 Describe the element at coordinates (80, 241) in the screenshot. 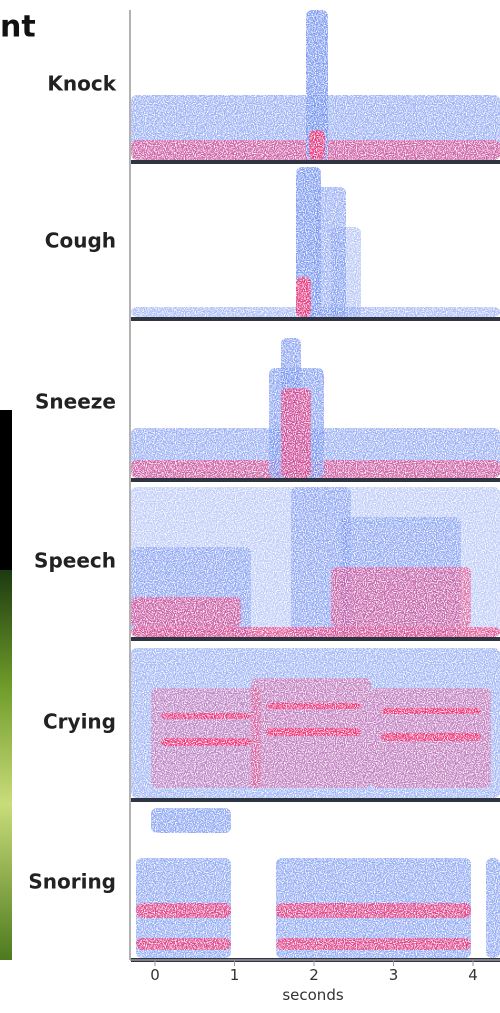

I see `panel-label: Cough` at that location.